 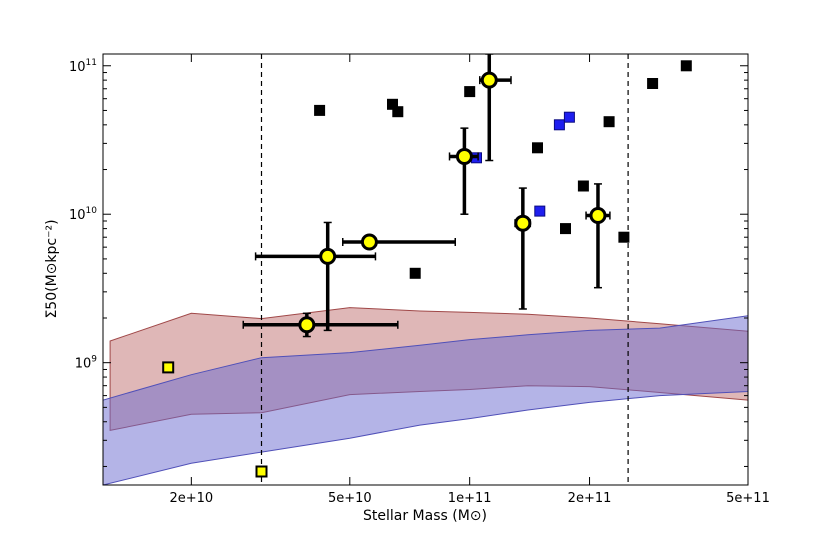 What do you see at coordinates (83, 214) in the screenshot?
I see `y-tick-label: 1010` at bounding box center [83, 214].